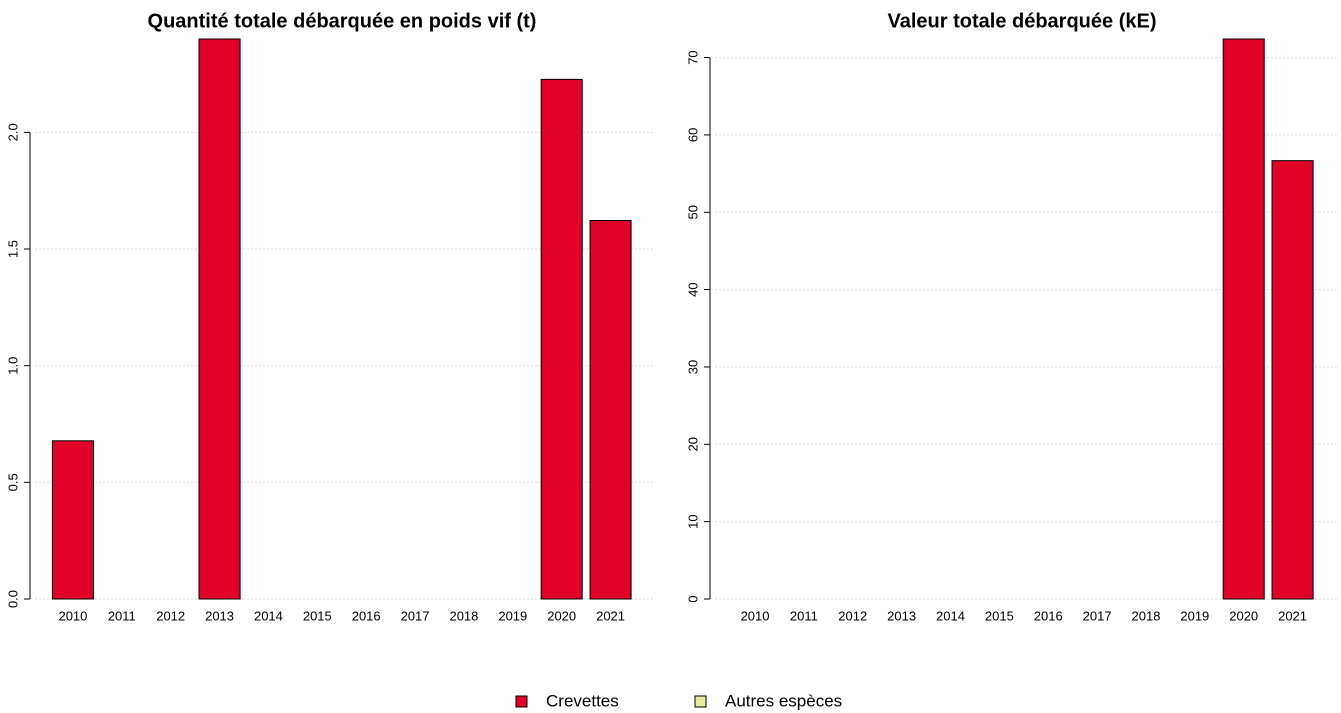 This screenshot has height=713, width=1341. Describe the element at coordinates (12, 132) in the screenshot. I see `y-tick-label: 2.0` at that location.